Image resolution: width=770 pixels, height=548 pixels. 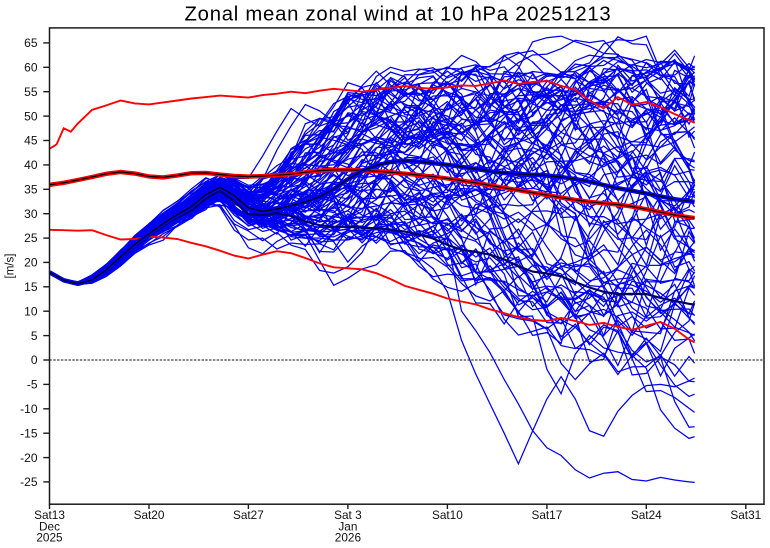 I want to click on svg-text: Jan, so click(x=347, y=526).